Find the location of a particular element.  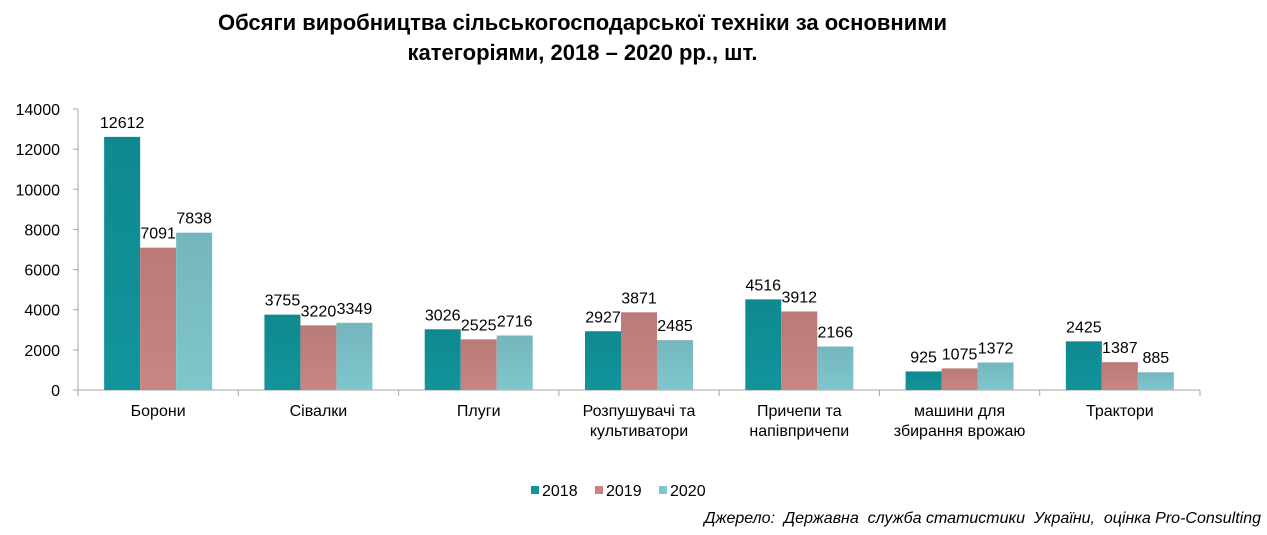

data-label: 4516 is located at coordinates (763, 285).